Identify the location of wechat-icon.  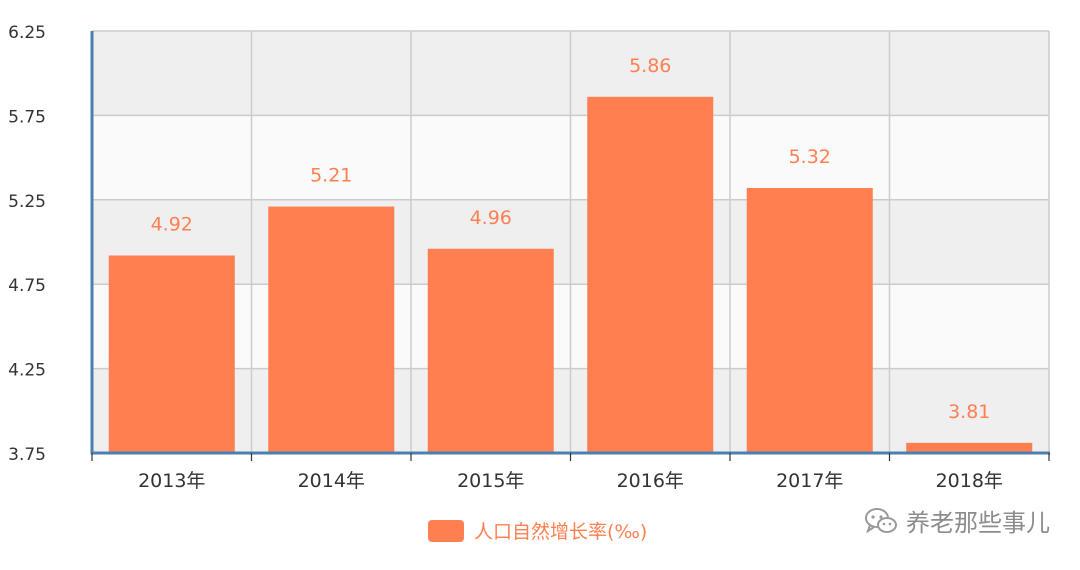
(881, 520).